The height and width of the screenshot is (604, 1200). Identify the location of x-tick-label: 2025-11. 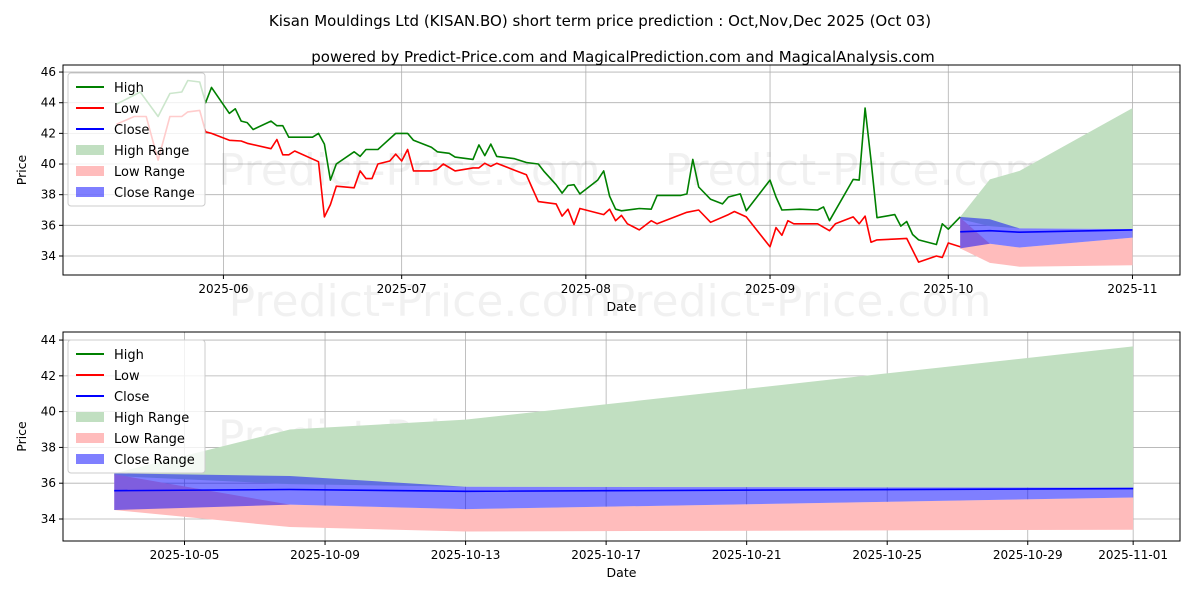
(1132, 289).